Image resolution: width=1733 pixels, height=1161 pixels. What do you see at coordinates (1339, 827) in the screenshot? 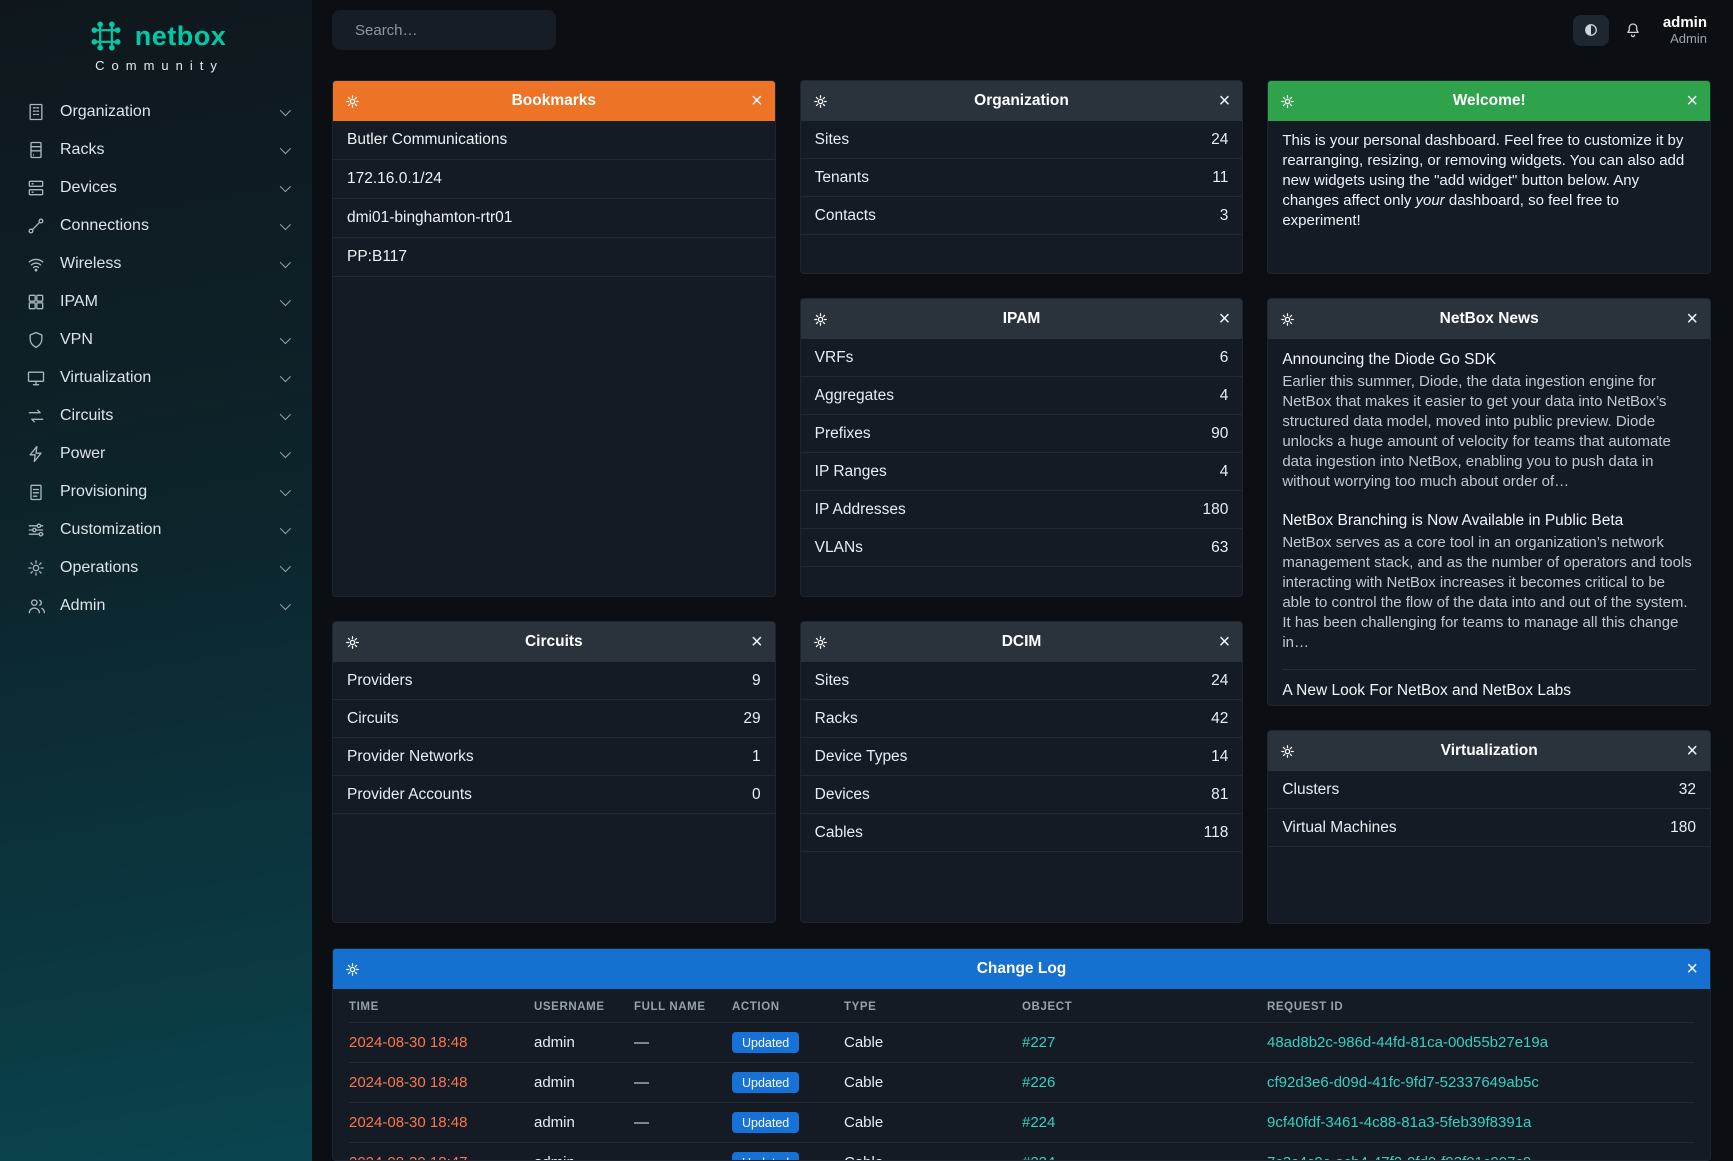
I see `stat-label-link: Virtual Machines` at bounding box center [1339, 827].